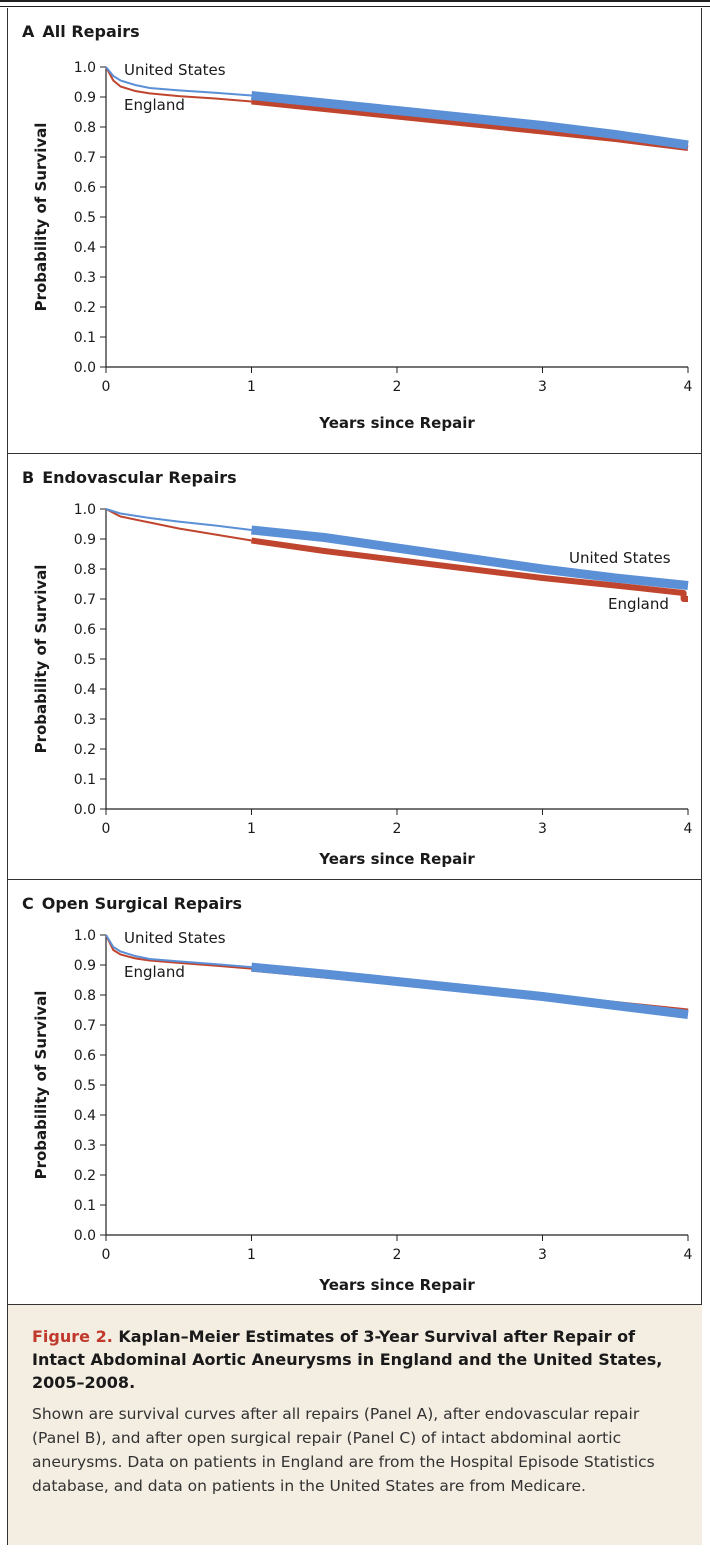 The height and width of the screenshot is (1552, 710). I want to click on panel-b-letter: B, so click(28, 477).